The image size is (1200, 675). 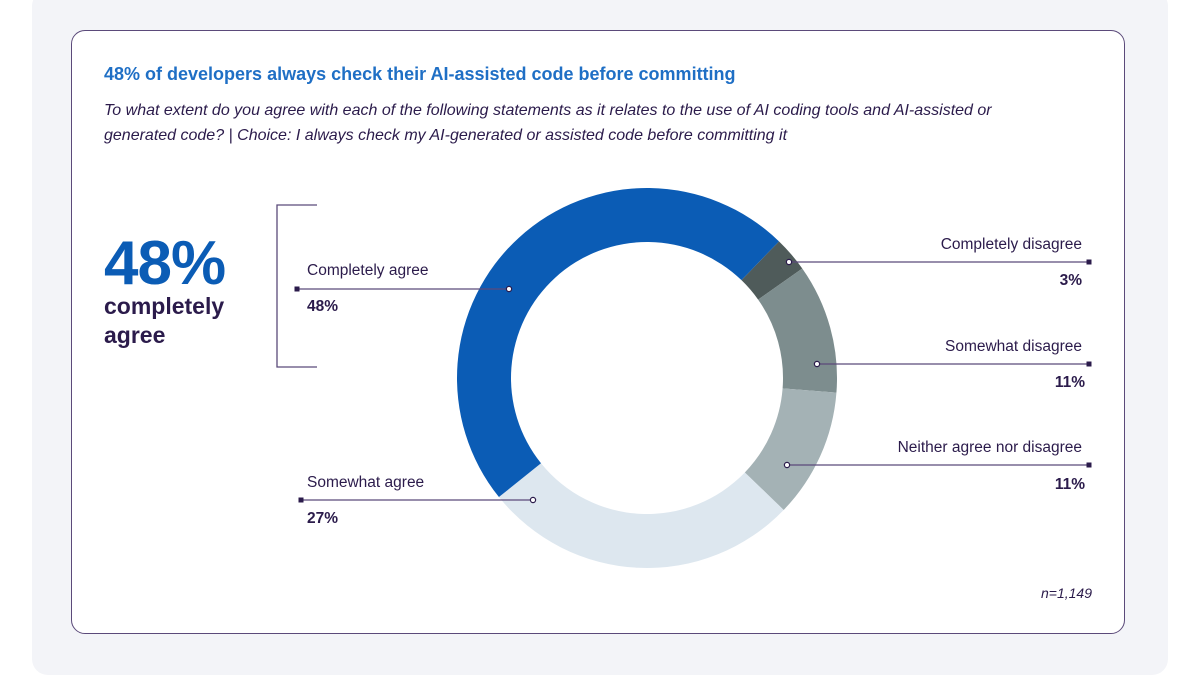 I want to click on donut-slice-somewhat-agree, so click(x=641, y=516).